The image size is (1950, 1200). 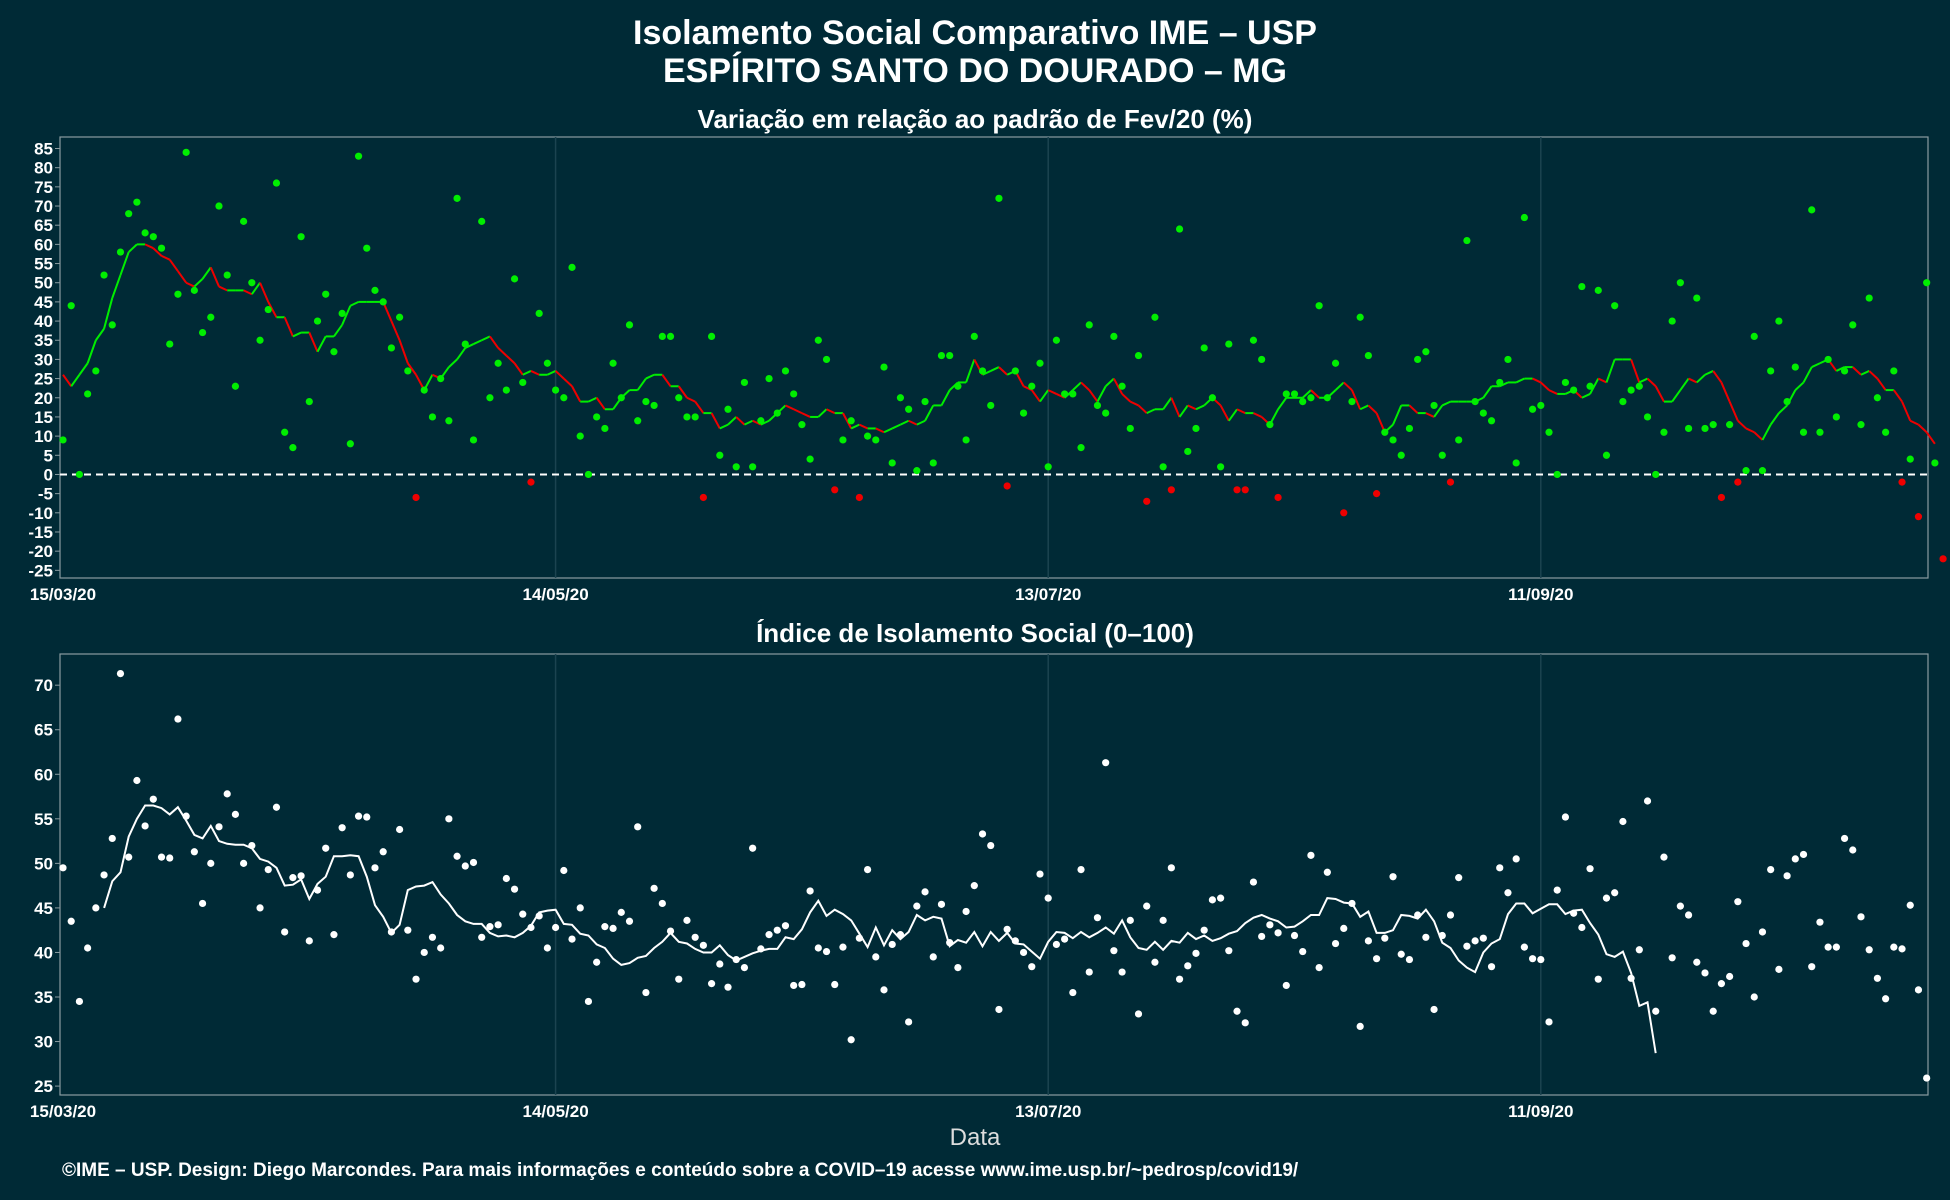 I want to click on bottom-y-tick-label: 45, so click(x=43, y=908).